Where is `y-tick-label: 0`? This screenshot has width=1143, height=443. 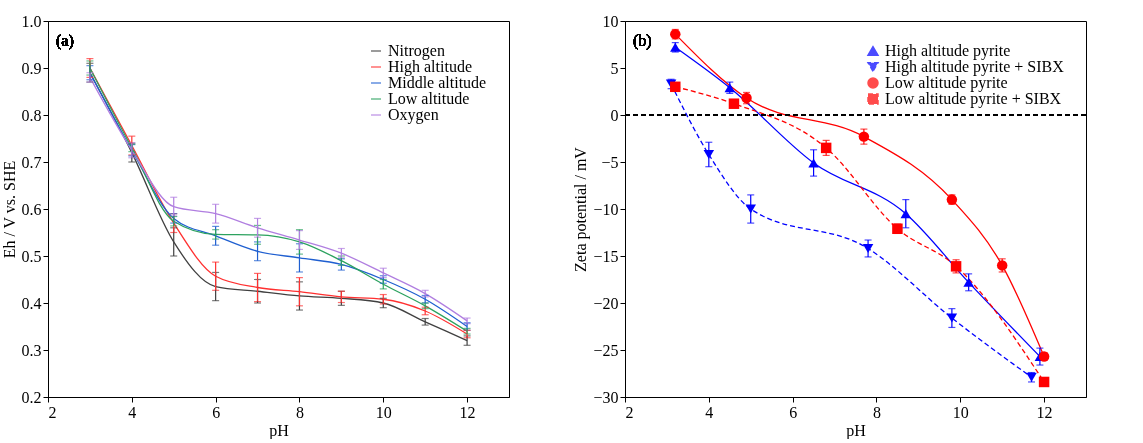
y-tick-label: 0 is located at coordinates (614, 115).